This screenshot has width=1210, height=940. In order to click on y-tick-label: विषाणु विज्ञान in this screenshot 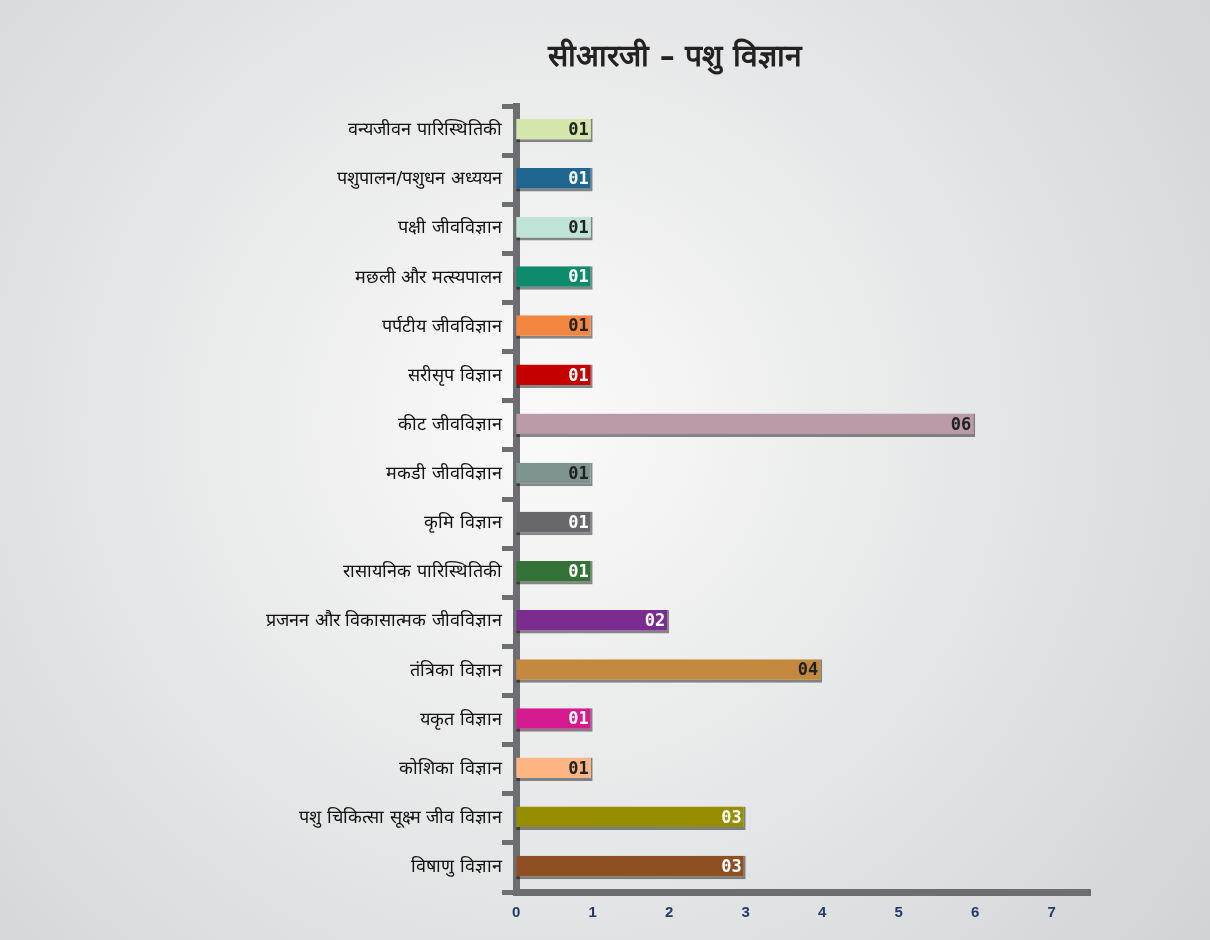, I will do `click(457, 866)`.